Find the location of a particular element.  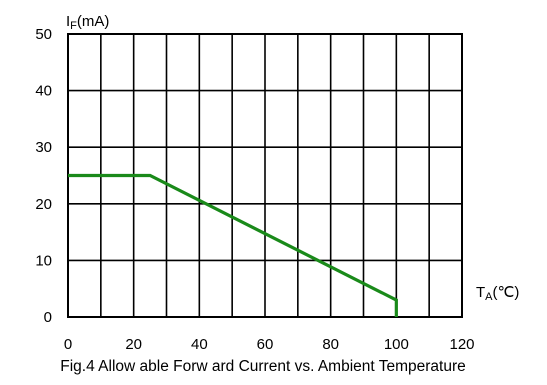

x-axis-label-unit: (℃) is located at coordinates (506, 292).